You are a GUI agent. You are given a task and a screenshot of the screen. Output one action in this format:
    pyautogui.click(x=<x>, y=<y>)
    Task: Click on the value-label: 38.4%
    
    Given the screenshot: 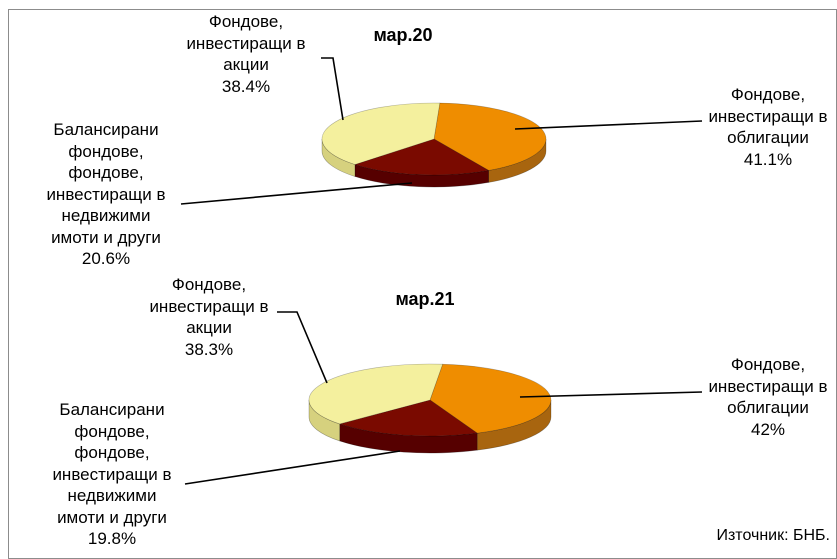 What is the action you would take?
    pyautogui.click(x=246, y=86)
    